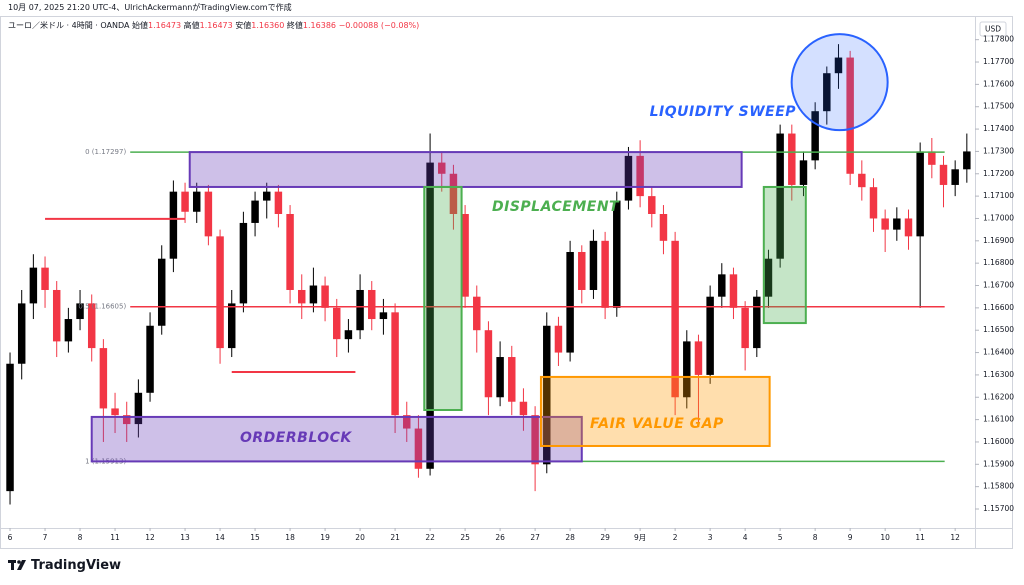 This screenshot has height=585, width=1024. What do you see at coordinates (185, 537) in the screenshot?
I see `x-tick-label: 13` at bounding box center [185, 537].